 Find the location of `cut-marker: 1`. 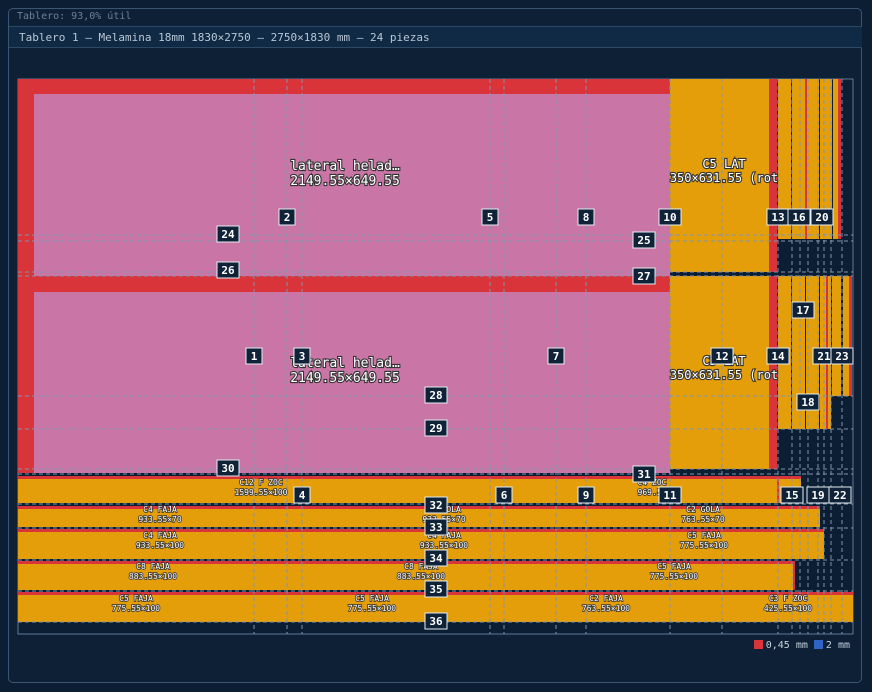

cut-marker: 1 is located at coordinates (254, 356).